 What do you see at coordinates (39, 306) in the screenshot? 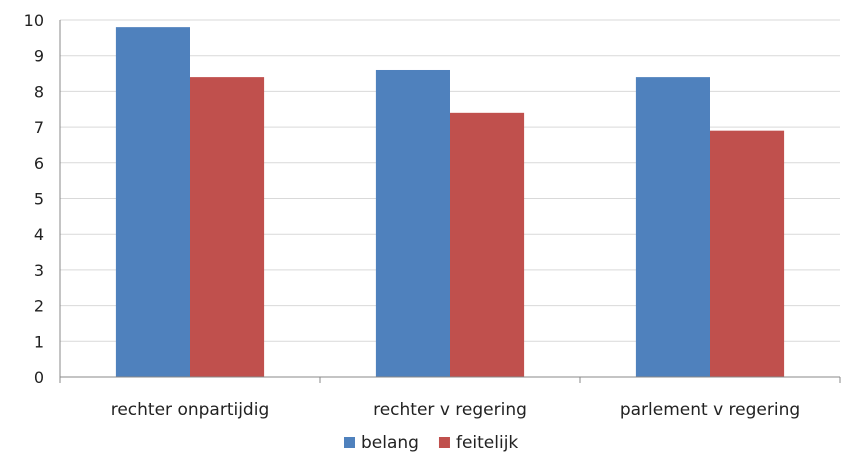
I see `y-tick-label: 2` at bounding box center [39, 306].